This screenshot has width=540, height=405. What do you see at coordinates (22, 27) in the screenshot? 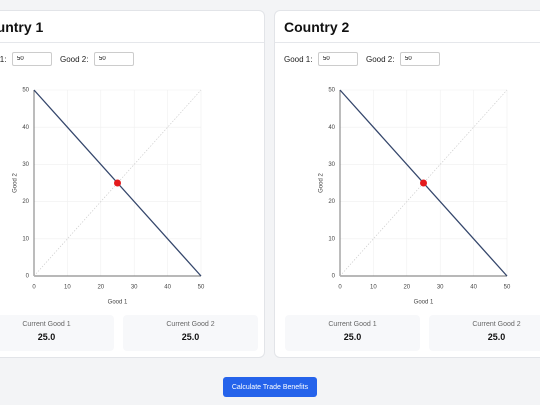
I see `panel-title: Country 1` at bounding box center [22, 27].